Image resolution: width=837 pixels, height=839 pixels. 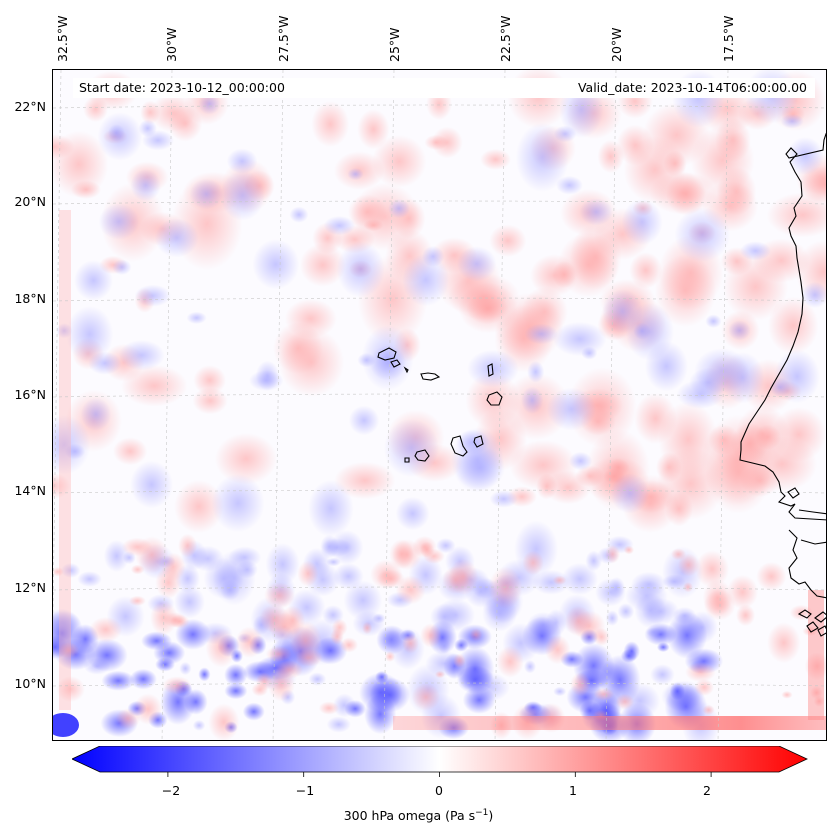 I want to click on colorbar-tick-label: 0, so click(x=439, y=790).